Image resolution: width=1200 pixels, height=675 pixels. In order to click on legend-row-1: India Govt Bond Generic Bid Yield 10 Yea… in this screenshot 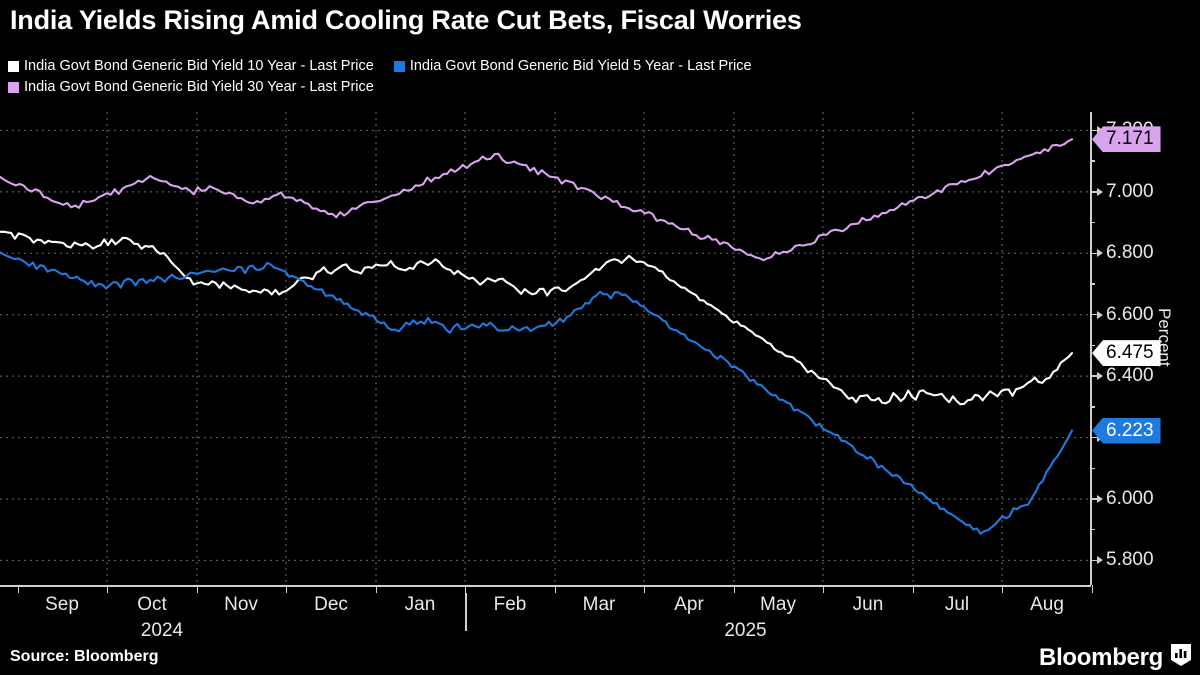, I will do `click(558, 68)`.